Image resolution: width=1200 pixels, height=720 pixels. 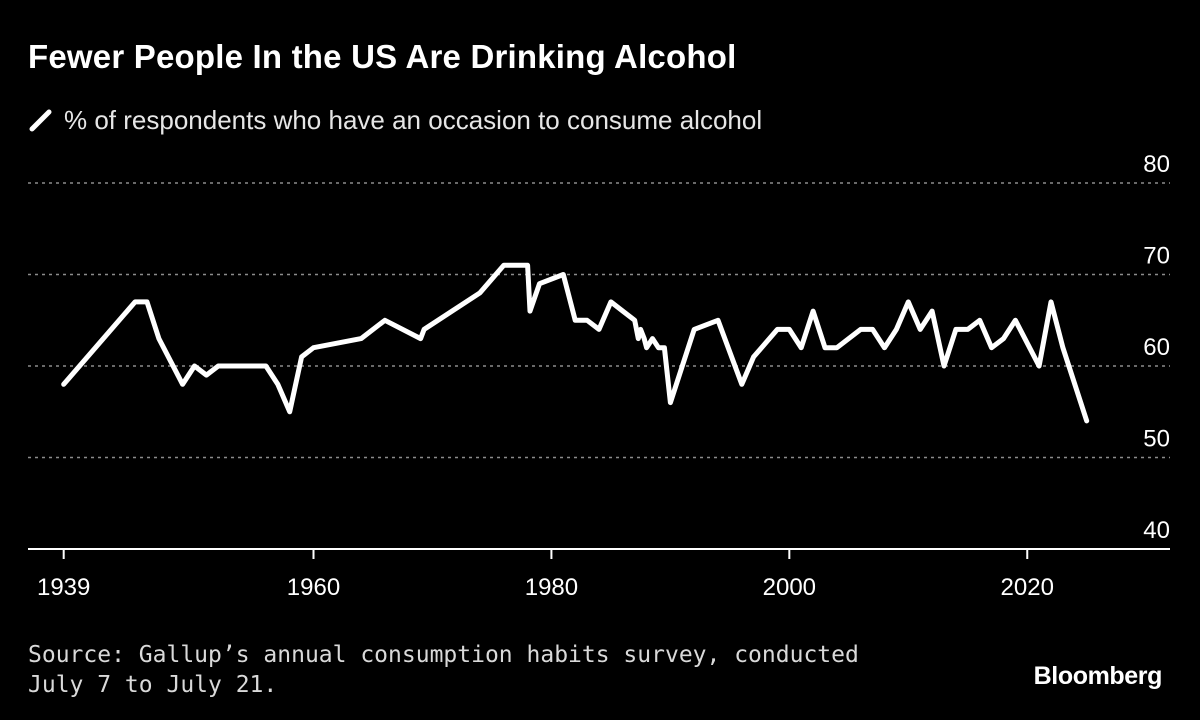 What do you see at coordinates (1156, 347) in the screenshot?
I see `y-tick-label-60: 60` at bounding box center [1156, 347].